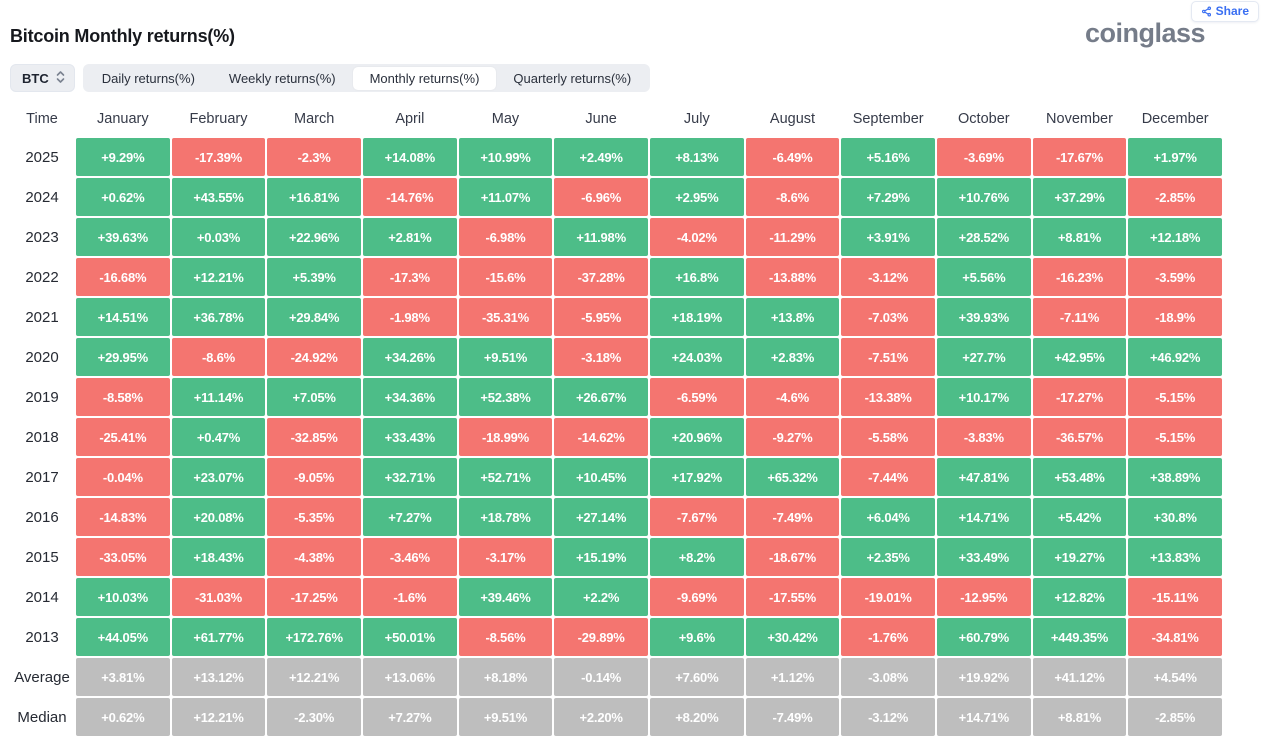 This screenshot has width=1263, height=755. Describe the element at coordinates (314, 119) in the screenshot. I see `column-header-month: March` at that location.